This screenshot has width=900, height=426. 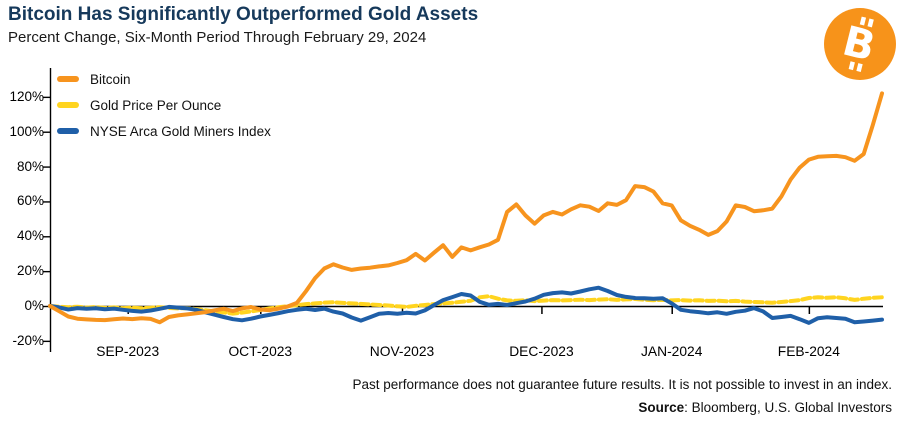 I want to click on legend-item-gold: Gold Price Per Ounce, so click(x=164, y=105).